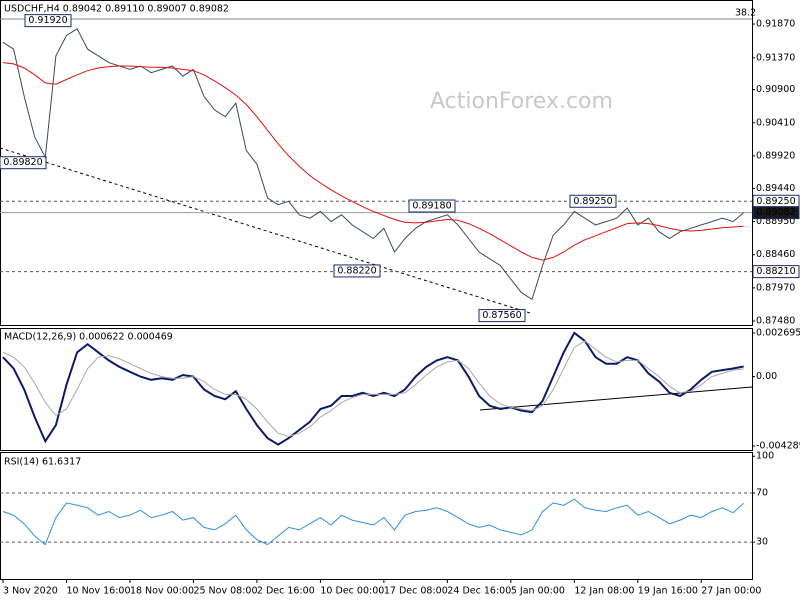  I want to click on y-tick-label: 0.89920, so click(775, 155).